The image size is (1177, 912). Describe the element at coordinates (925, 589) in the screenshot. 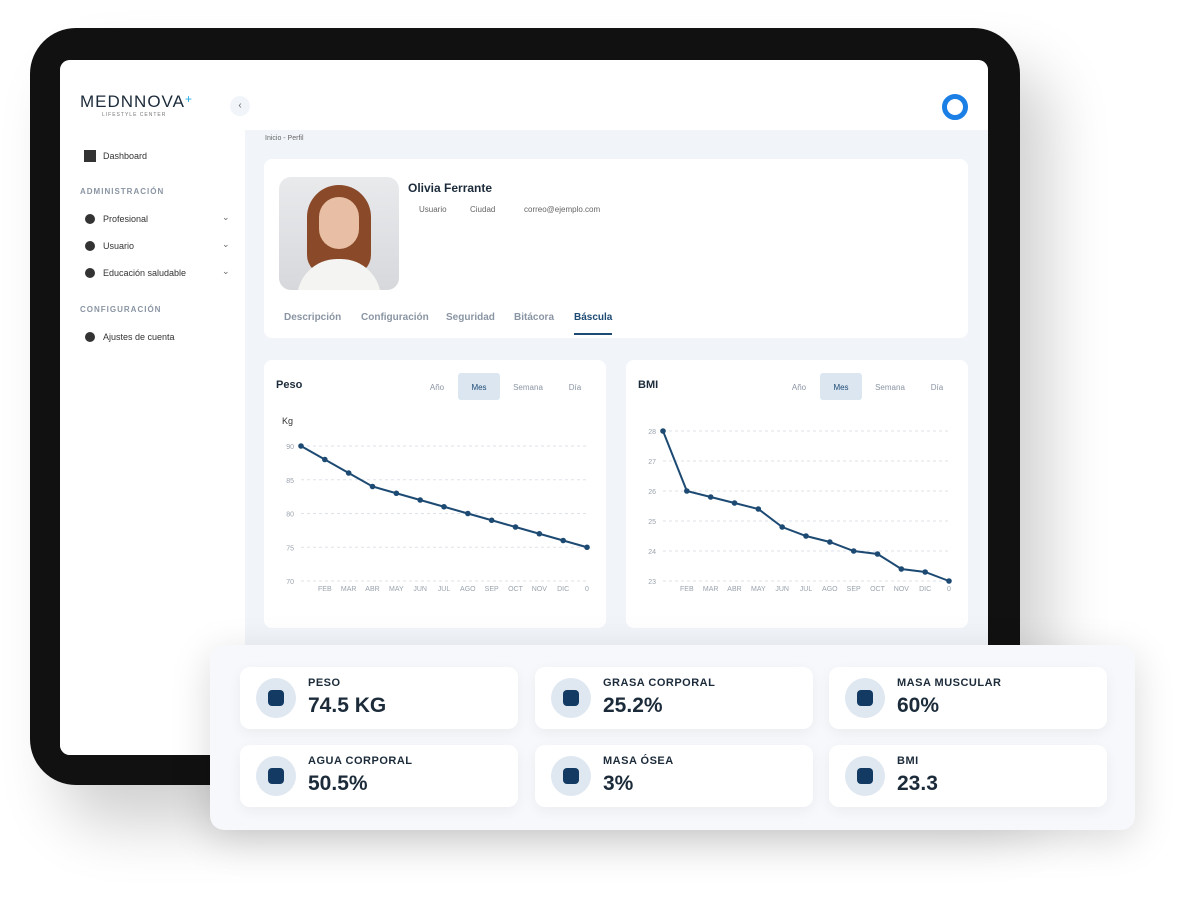

I see `x-tick-label: DIC` at that location.